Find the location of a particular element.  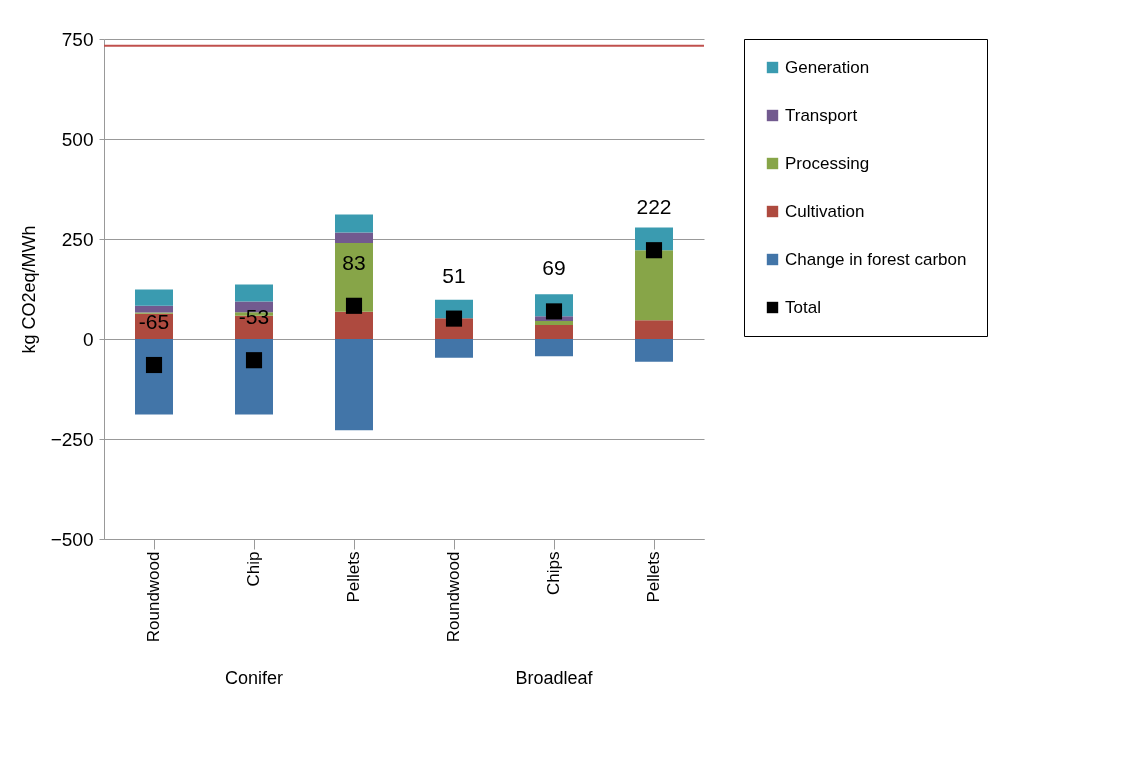

legend-label: Change in forest carbon is located at coordinates (876, 259).